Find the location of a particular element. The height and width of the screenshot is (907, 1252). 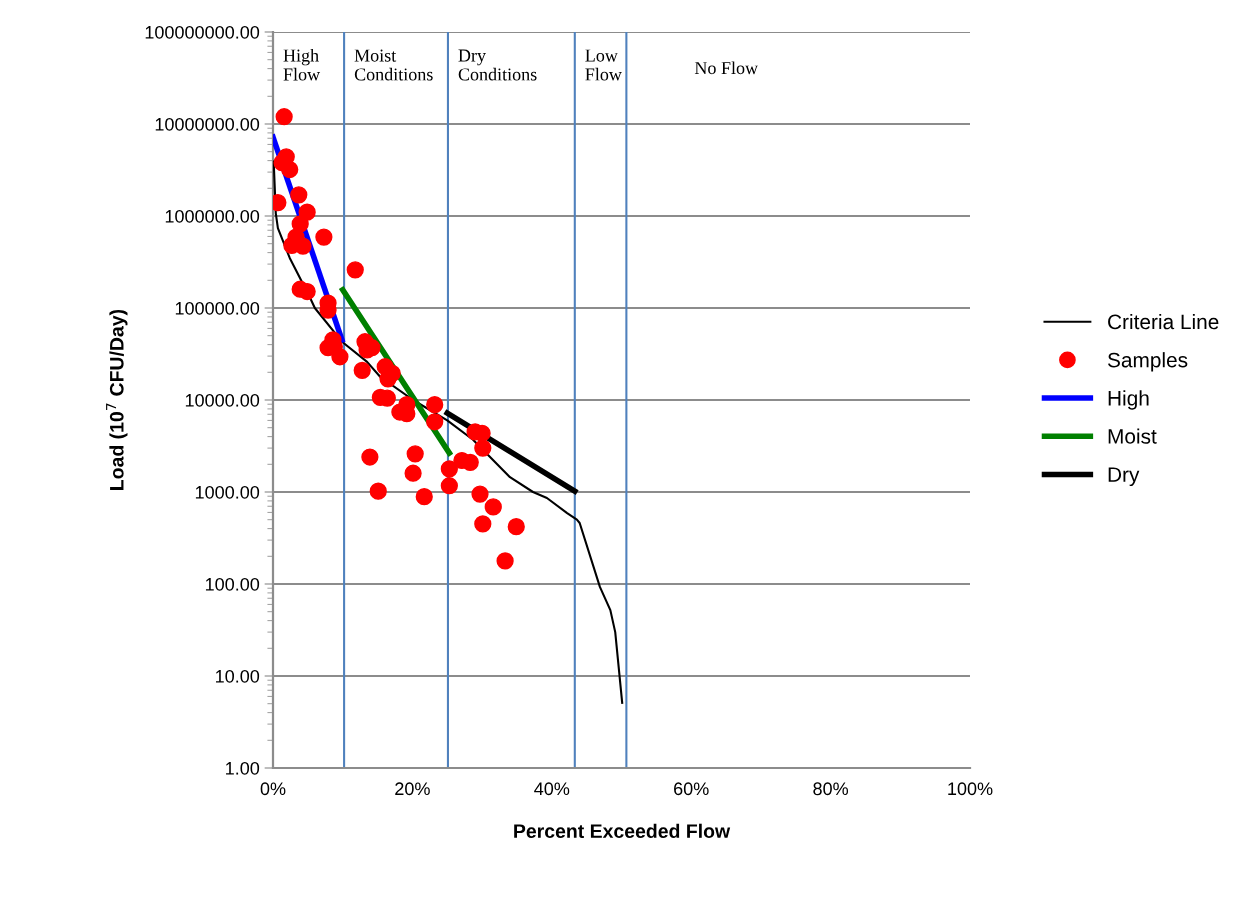

y-axis-title: Load (10$^{7}$ CFU/Day) is located at coordinates (117, 399).